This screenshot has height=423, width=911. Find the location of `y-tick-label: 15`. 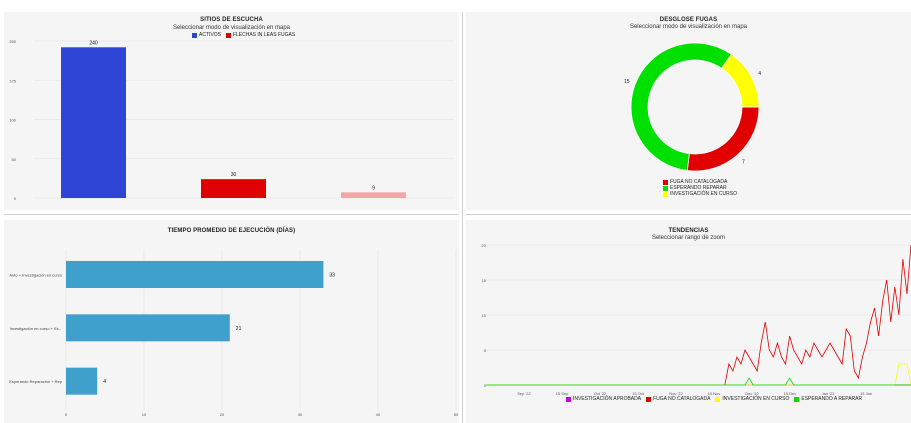

y-tick-label: 15 is located at coordinates (484, 280).